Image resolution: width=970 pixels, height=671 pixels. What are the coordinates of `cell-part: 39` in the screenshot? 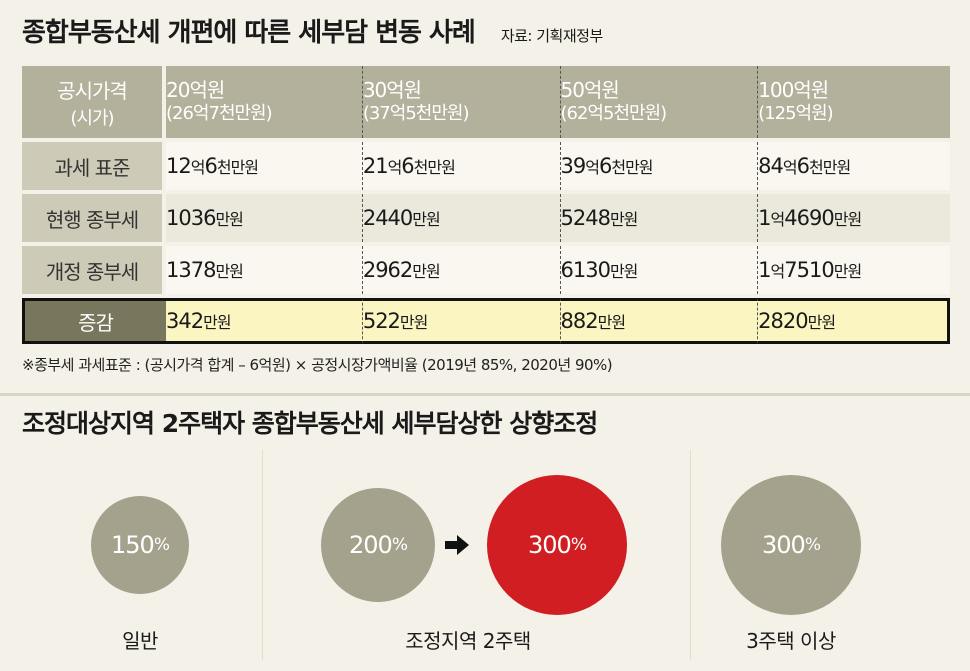 It's located at (573, 166).